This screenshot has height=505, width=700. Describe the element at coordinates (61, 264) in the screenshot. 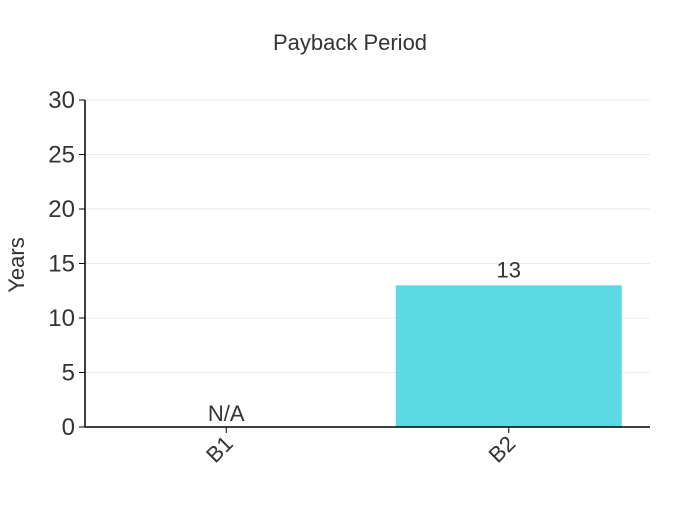

I see `y-tick-label-3: 15` at that location.